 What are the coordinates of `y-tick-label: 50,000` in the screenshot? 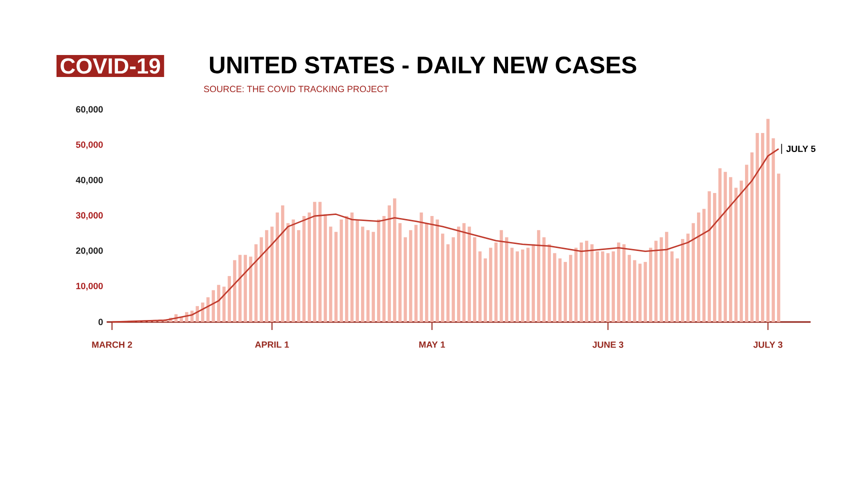 It's located at (89, 146).